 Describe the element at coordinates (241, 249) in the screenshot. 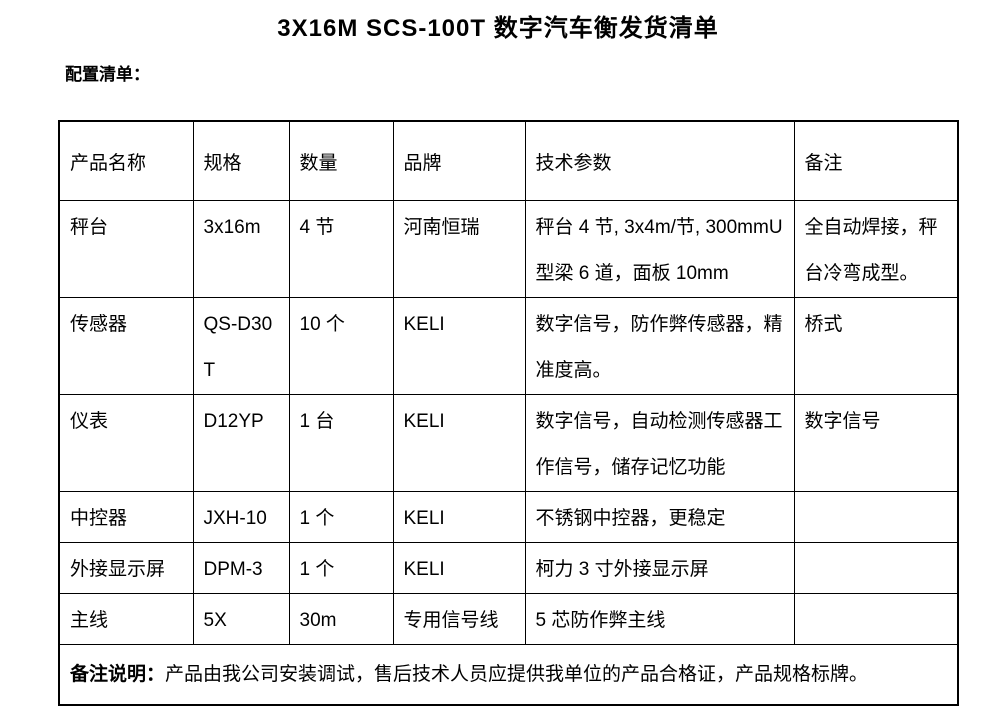

I see `cell-spec: 3x16m` at that location.